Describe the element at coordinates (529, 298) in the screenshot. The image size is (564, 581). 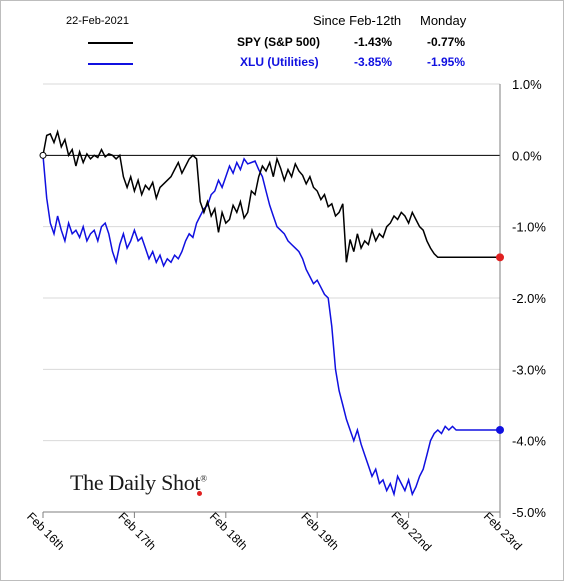
I see `y-tick-label: -2.0%` at that location.